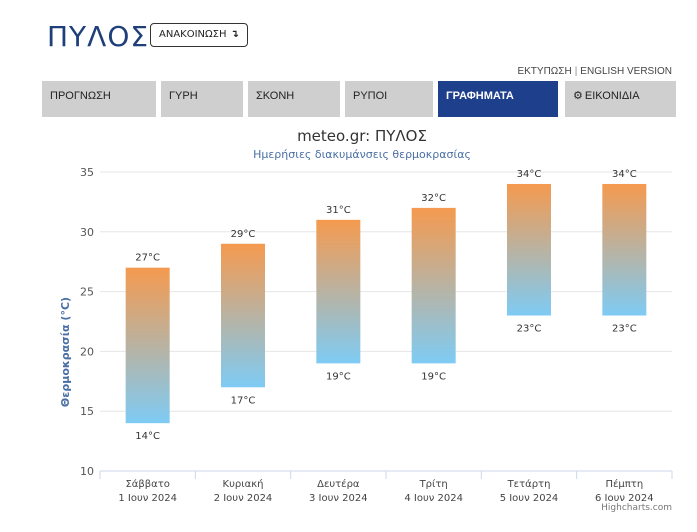  What do you see at coordinates (578, 96) in the screenshot?
I see `gear-icon: ⚙` at bounding box center [578, 96].